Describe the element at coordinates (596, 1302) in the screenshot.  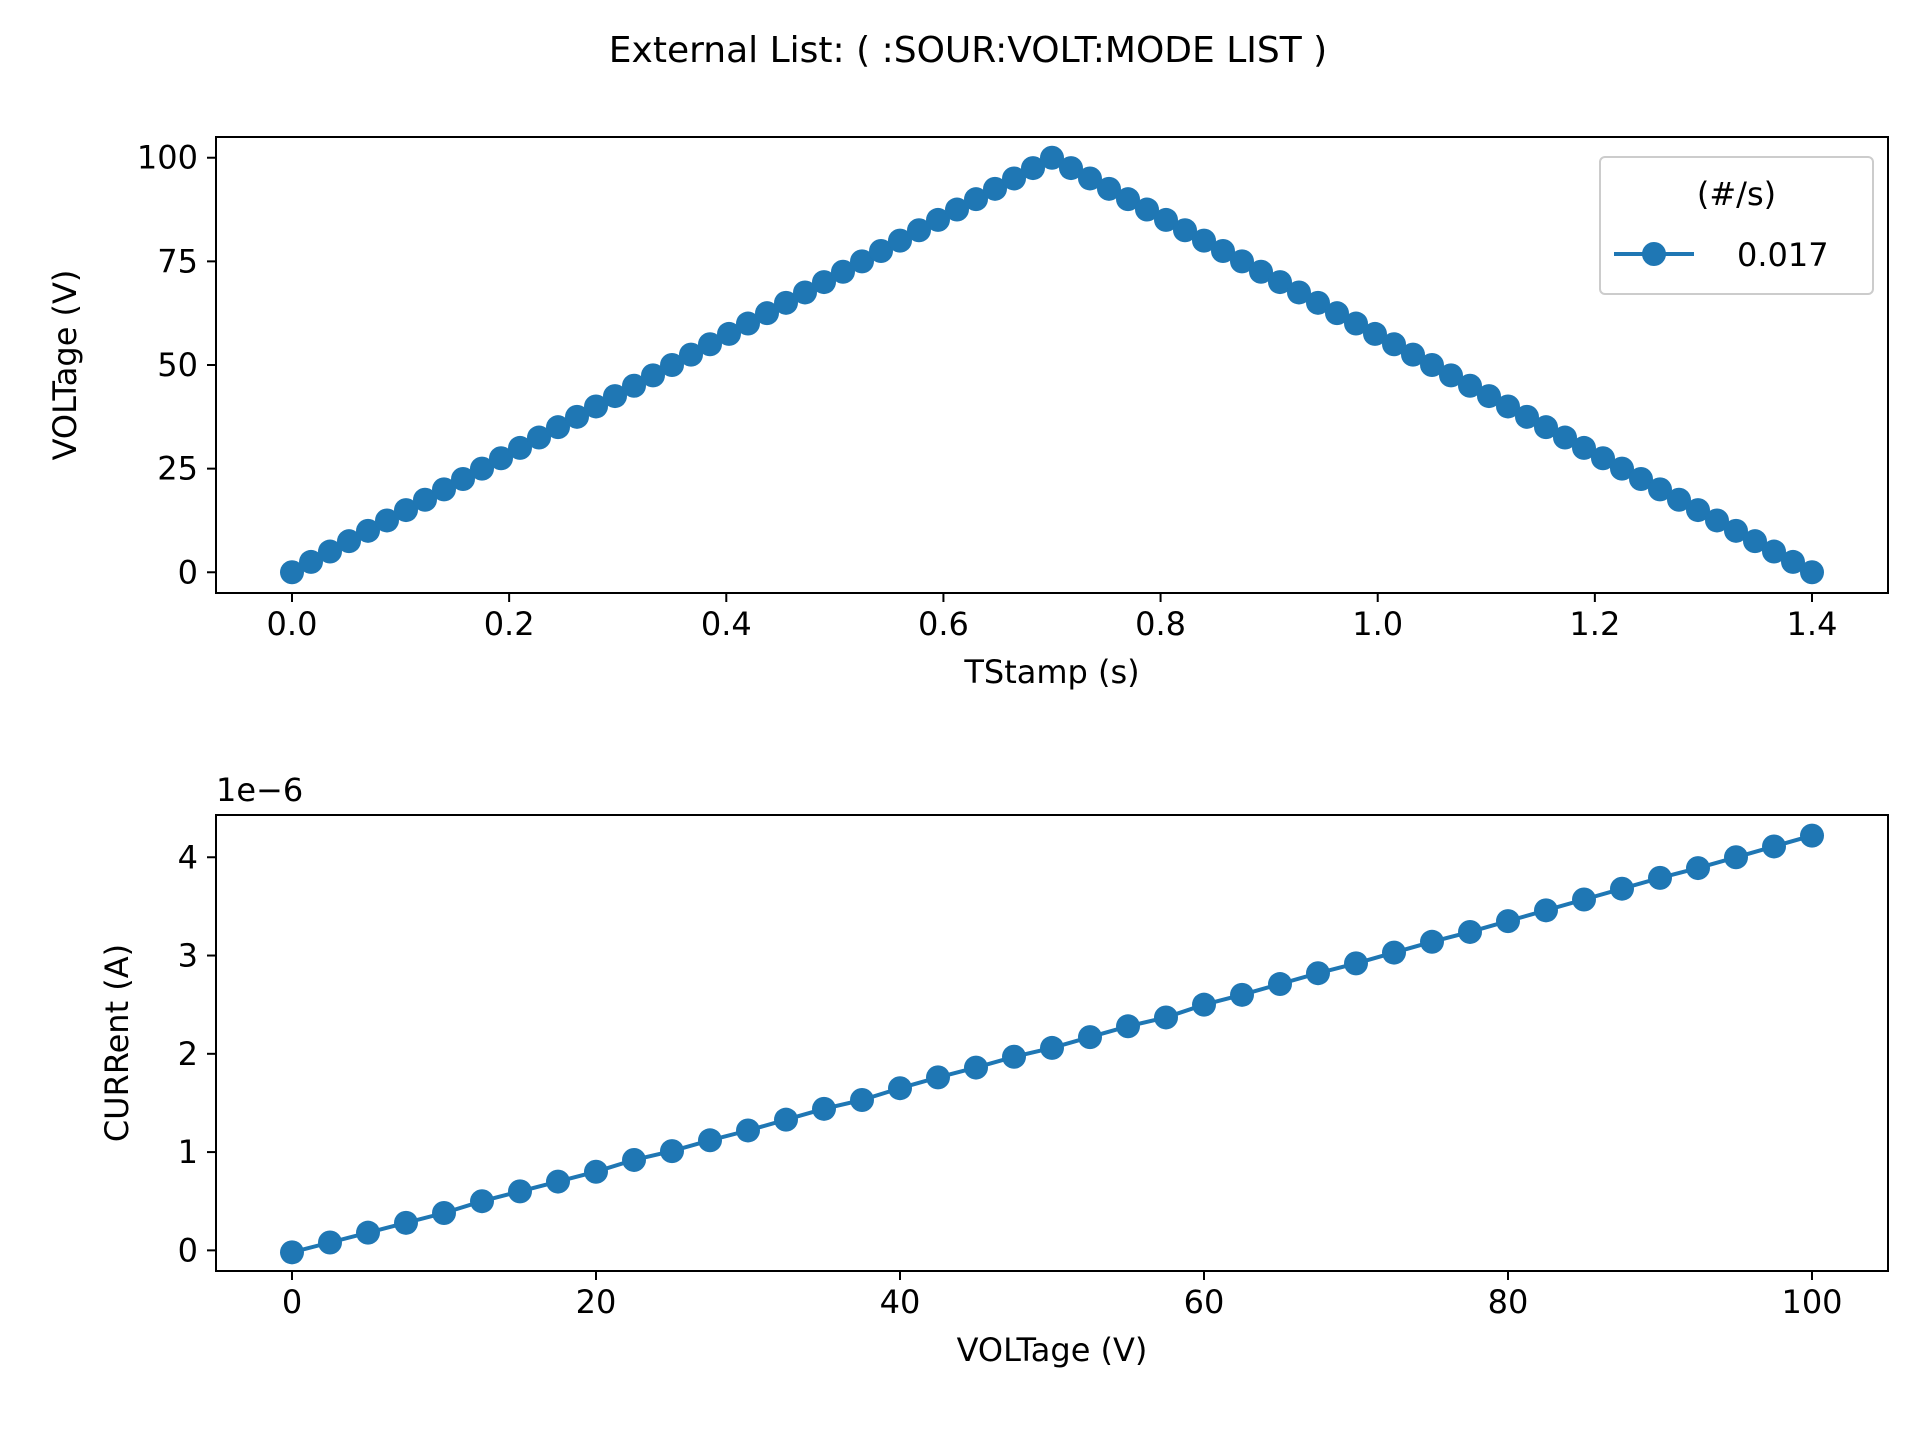
I see `x-tick-label: 20` at that location.